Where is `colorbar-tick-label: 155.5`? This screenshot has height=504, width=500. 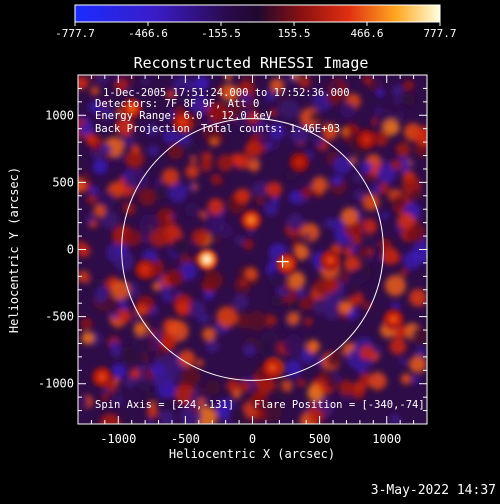 colorbar-tick-label: 155.5 is located at coordinates (293, 33).